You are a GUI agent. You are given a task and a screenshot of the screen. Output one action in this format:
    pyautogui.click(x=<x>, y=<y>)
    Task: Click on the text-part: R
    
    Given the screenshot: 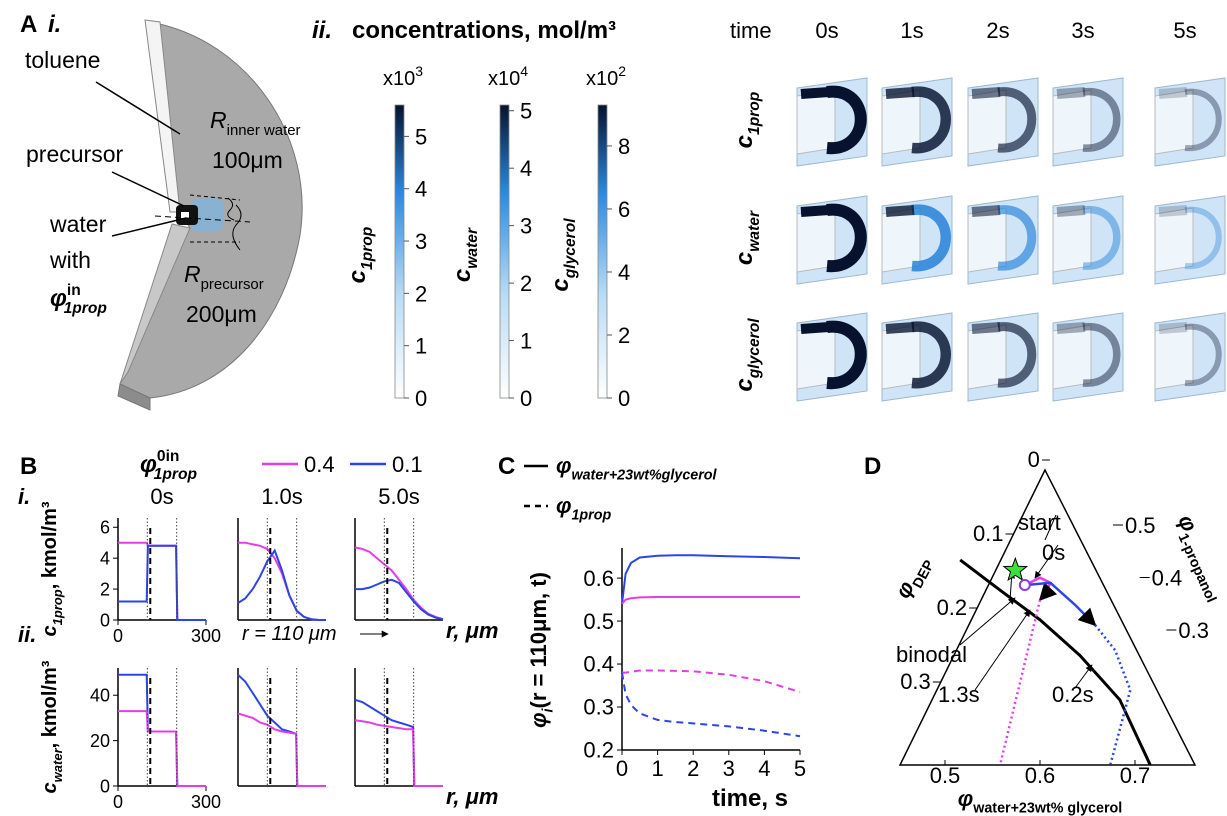 What is the action you would take?
    pyautogui.click(x=218, y=120)
    